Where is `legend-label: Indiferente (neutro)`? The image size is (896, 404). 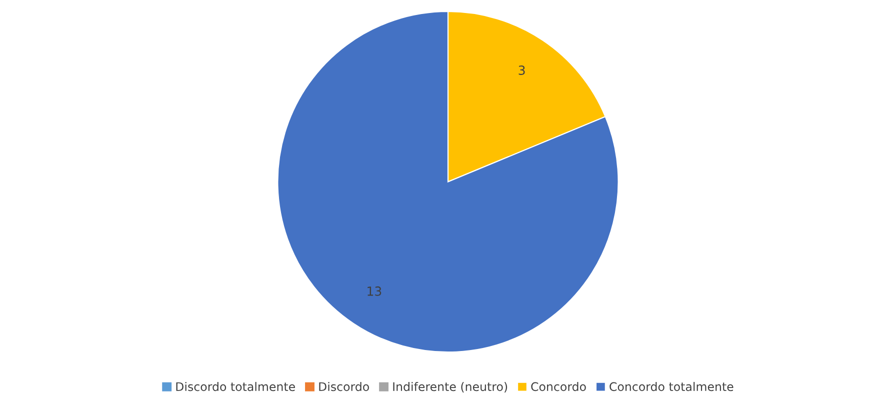
legend-label: Indiferente (neutro) is located at coordinates (450, 387).